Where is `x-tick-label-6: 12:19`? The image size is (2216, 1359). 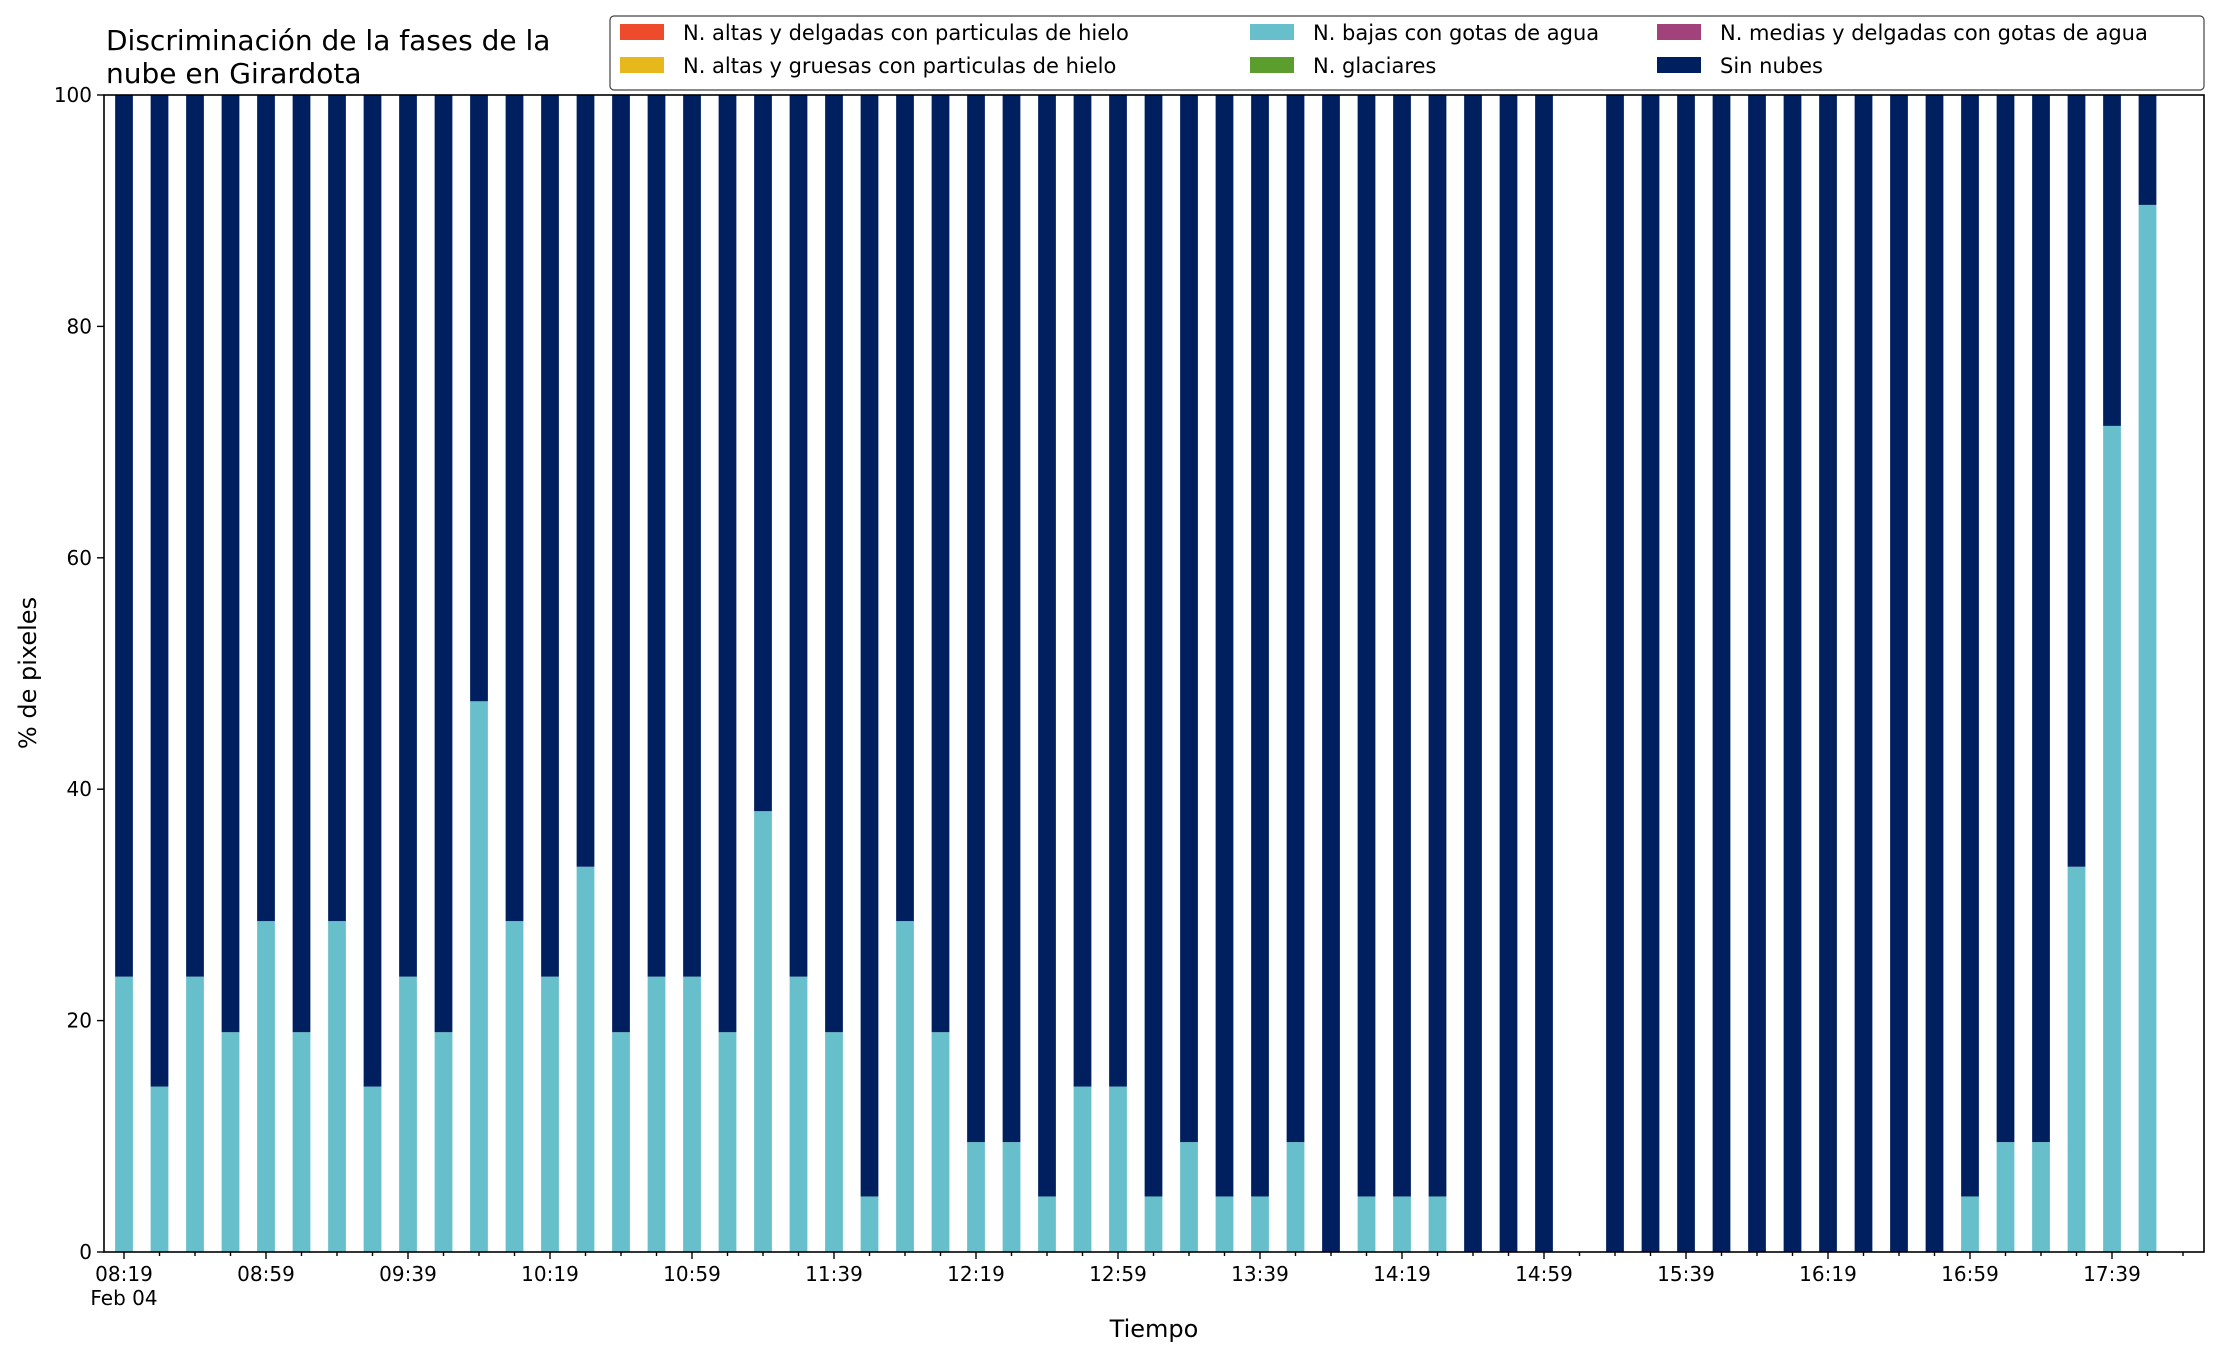 x-tick-label-6: 12:19 is located at coordinates (976, 1274).